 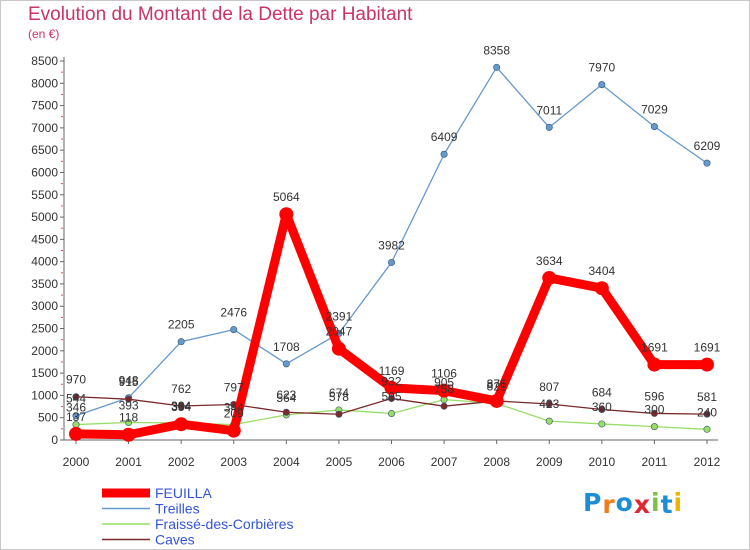 What do you see at coordinates (444, 137) in the screenshot?
I see `data-label: 6409` at bounding box center [444, 137].